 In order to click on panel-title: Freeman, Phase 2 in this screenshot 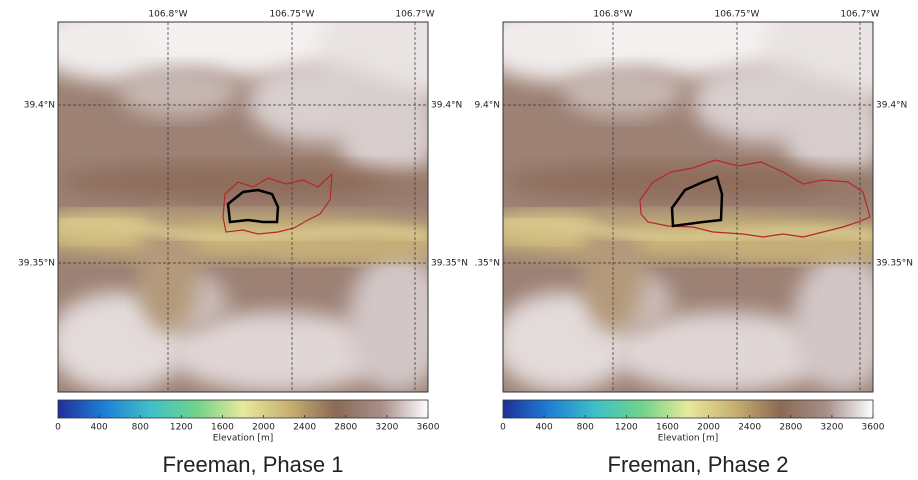, I will do `click(698, 464)`.